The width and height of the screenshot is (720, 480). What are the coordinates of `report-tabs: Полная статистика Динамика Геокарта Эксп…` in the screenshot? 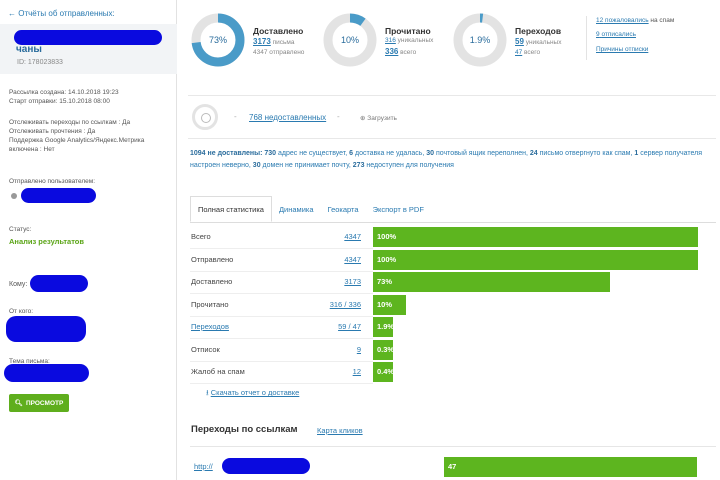 It's located at (310, 210).